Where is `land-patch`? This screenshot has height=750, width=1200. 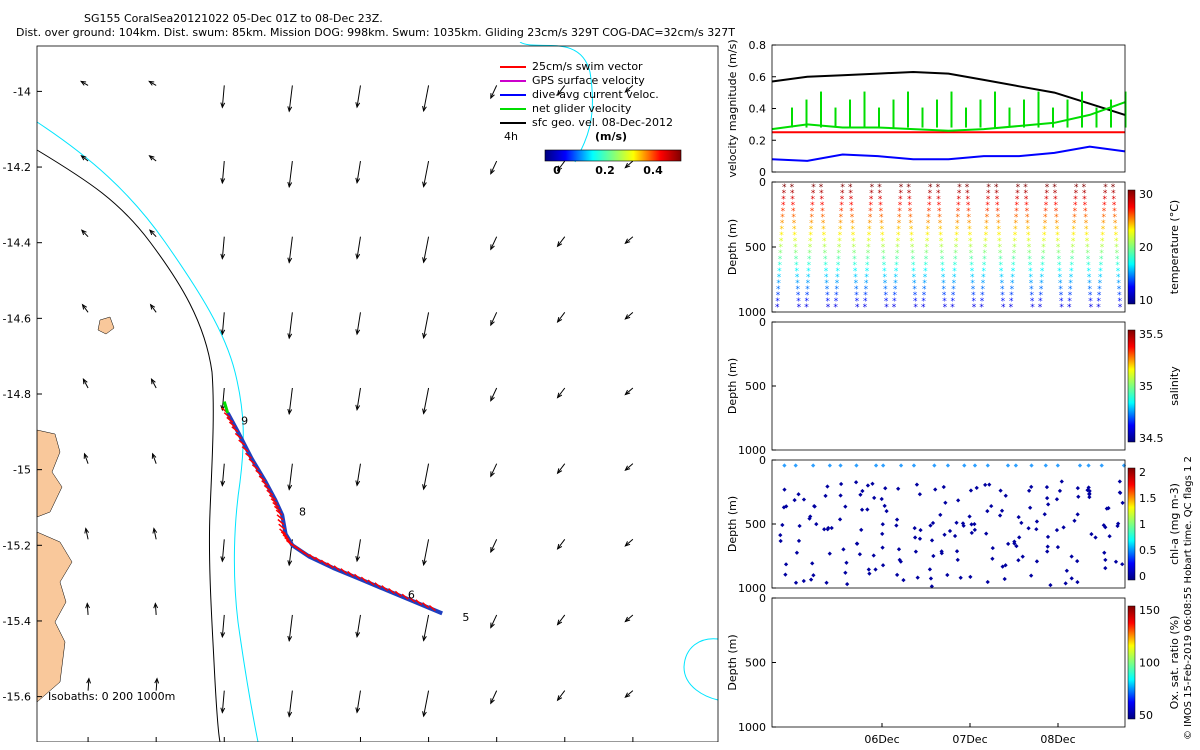 land-patch is located at coordinates (106, 325).